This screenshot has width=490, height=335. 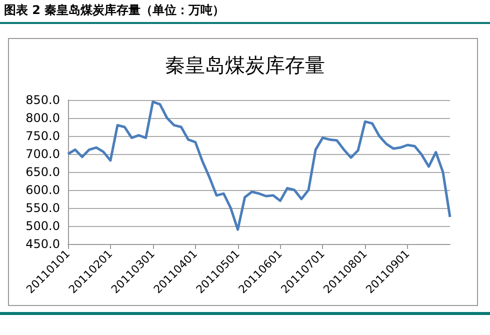 I want to click on y-tick-label: 650.0, so click(x=43, y=172).